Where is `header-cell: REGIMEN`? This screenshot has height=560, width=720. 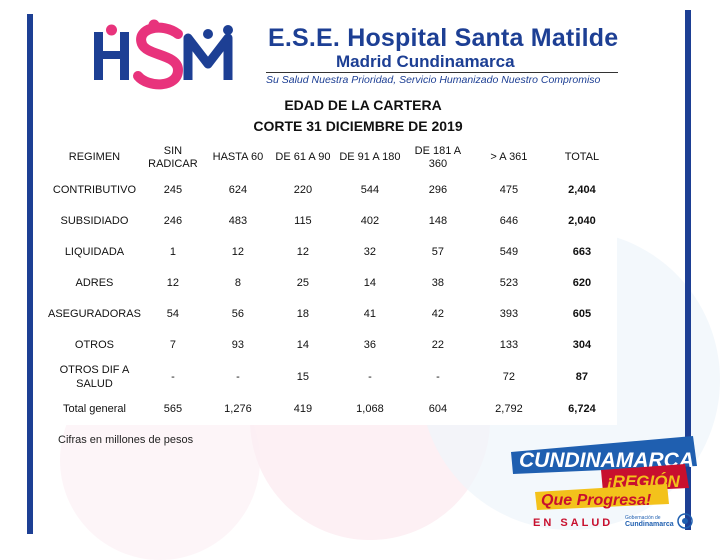 header-cell: REGIMEN is located at coordinates (94, 158).